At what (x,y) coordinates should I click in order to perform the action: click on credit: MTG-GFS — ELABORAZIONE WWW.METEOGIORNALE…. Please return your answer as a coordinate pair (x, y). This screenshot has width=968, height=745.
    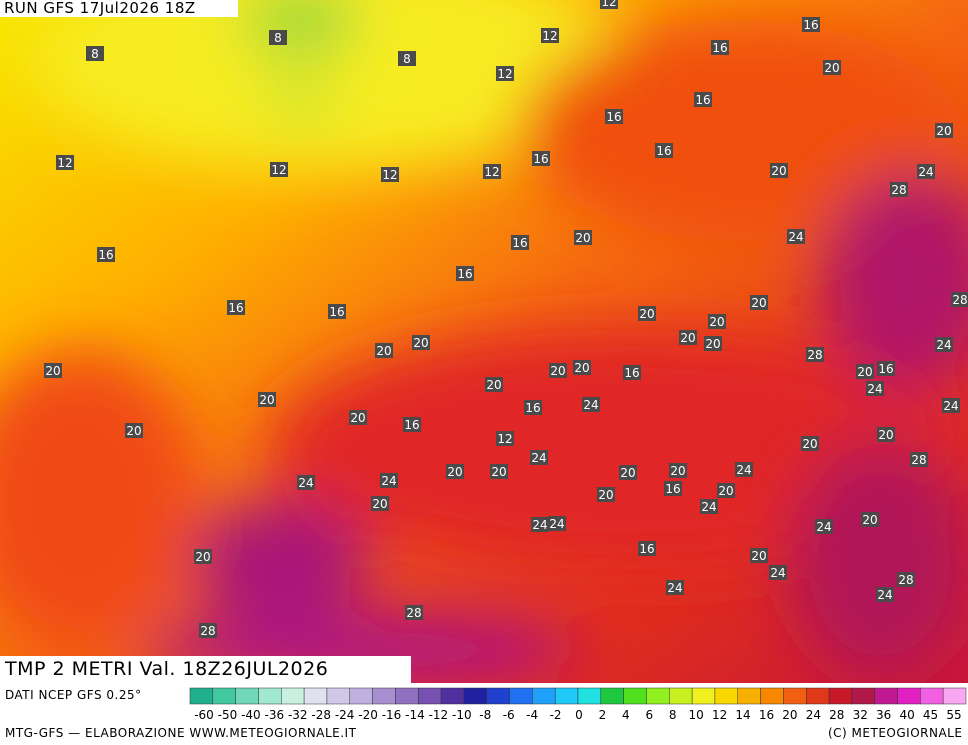
    Looking at the image, I should click on (181, 733).